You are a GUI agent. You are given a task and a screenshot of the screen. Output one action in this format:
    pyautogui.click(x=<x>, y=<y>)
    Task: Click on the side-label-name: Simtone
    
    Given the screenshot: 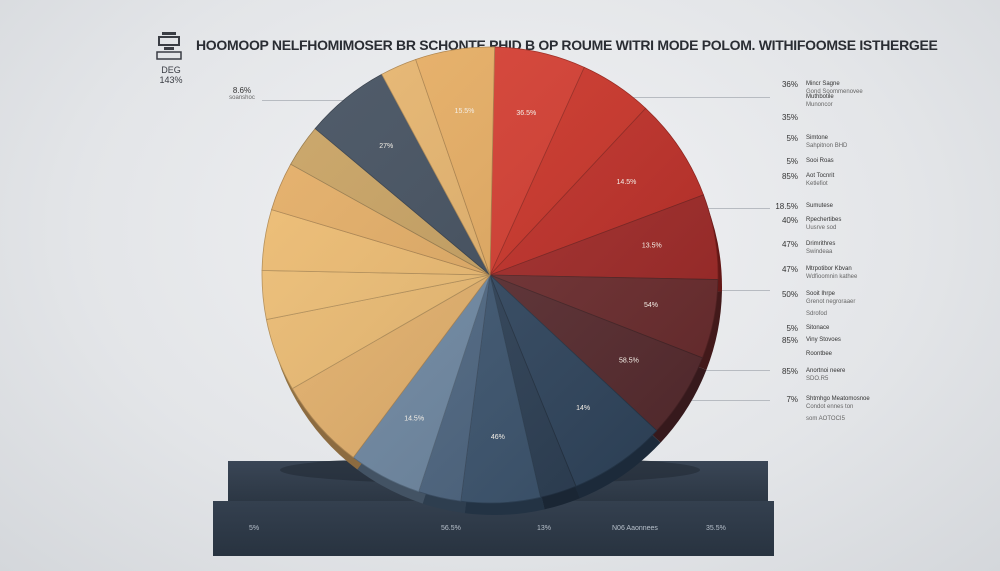 What is the action you would take?
    pyautogui.click(x=817, y=138)
    